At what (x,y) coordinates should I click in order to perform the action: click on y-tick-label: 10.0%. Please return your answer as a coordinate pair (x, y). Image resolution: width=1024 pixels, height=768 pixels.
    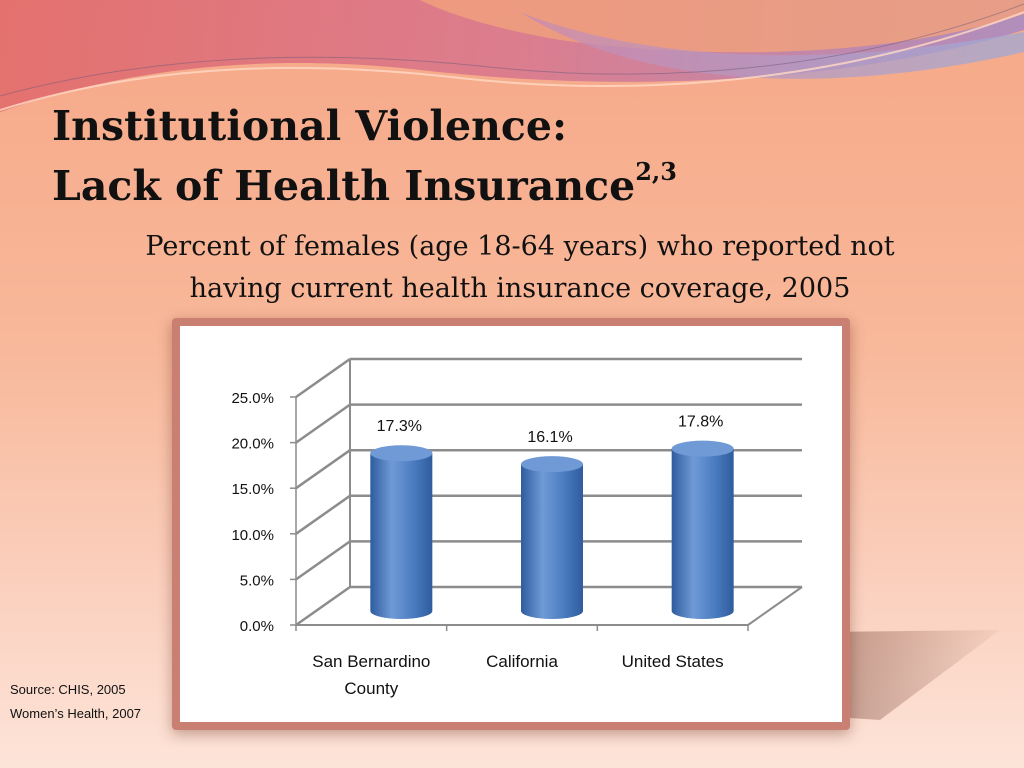
    Looking at the image, I should click on (252, 535).